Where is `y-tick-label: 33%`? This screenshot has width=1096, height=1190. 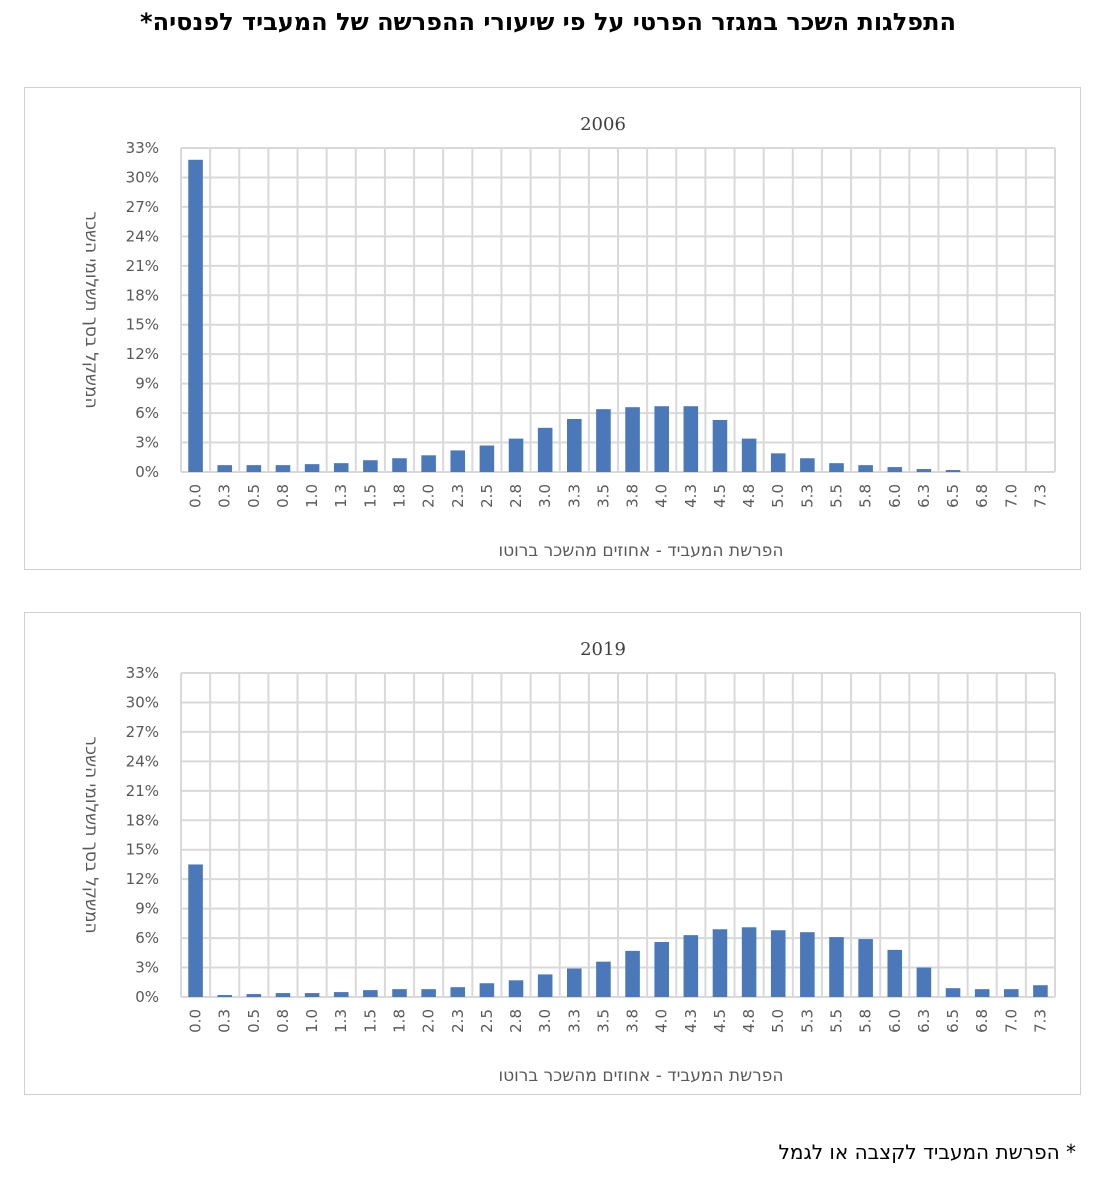
y-tick-label: 33% is located at coordinates (142, 673).